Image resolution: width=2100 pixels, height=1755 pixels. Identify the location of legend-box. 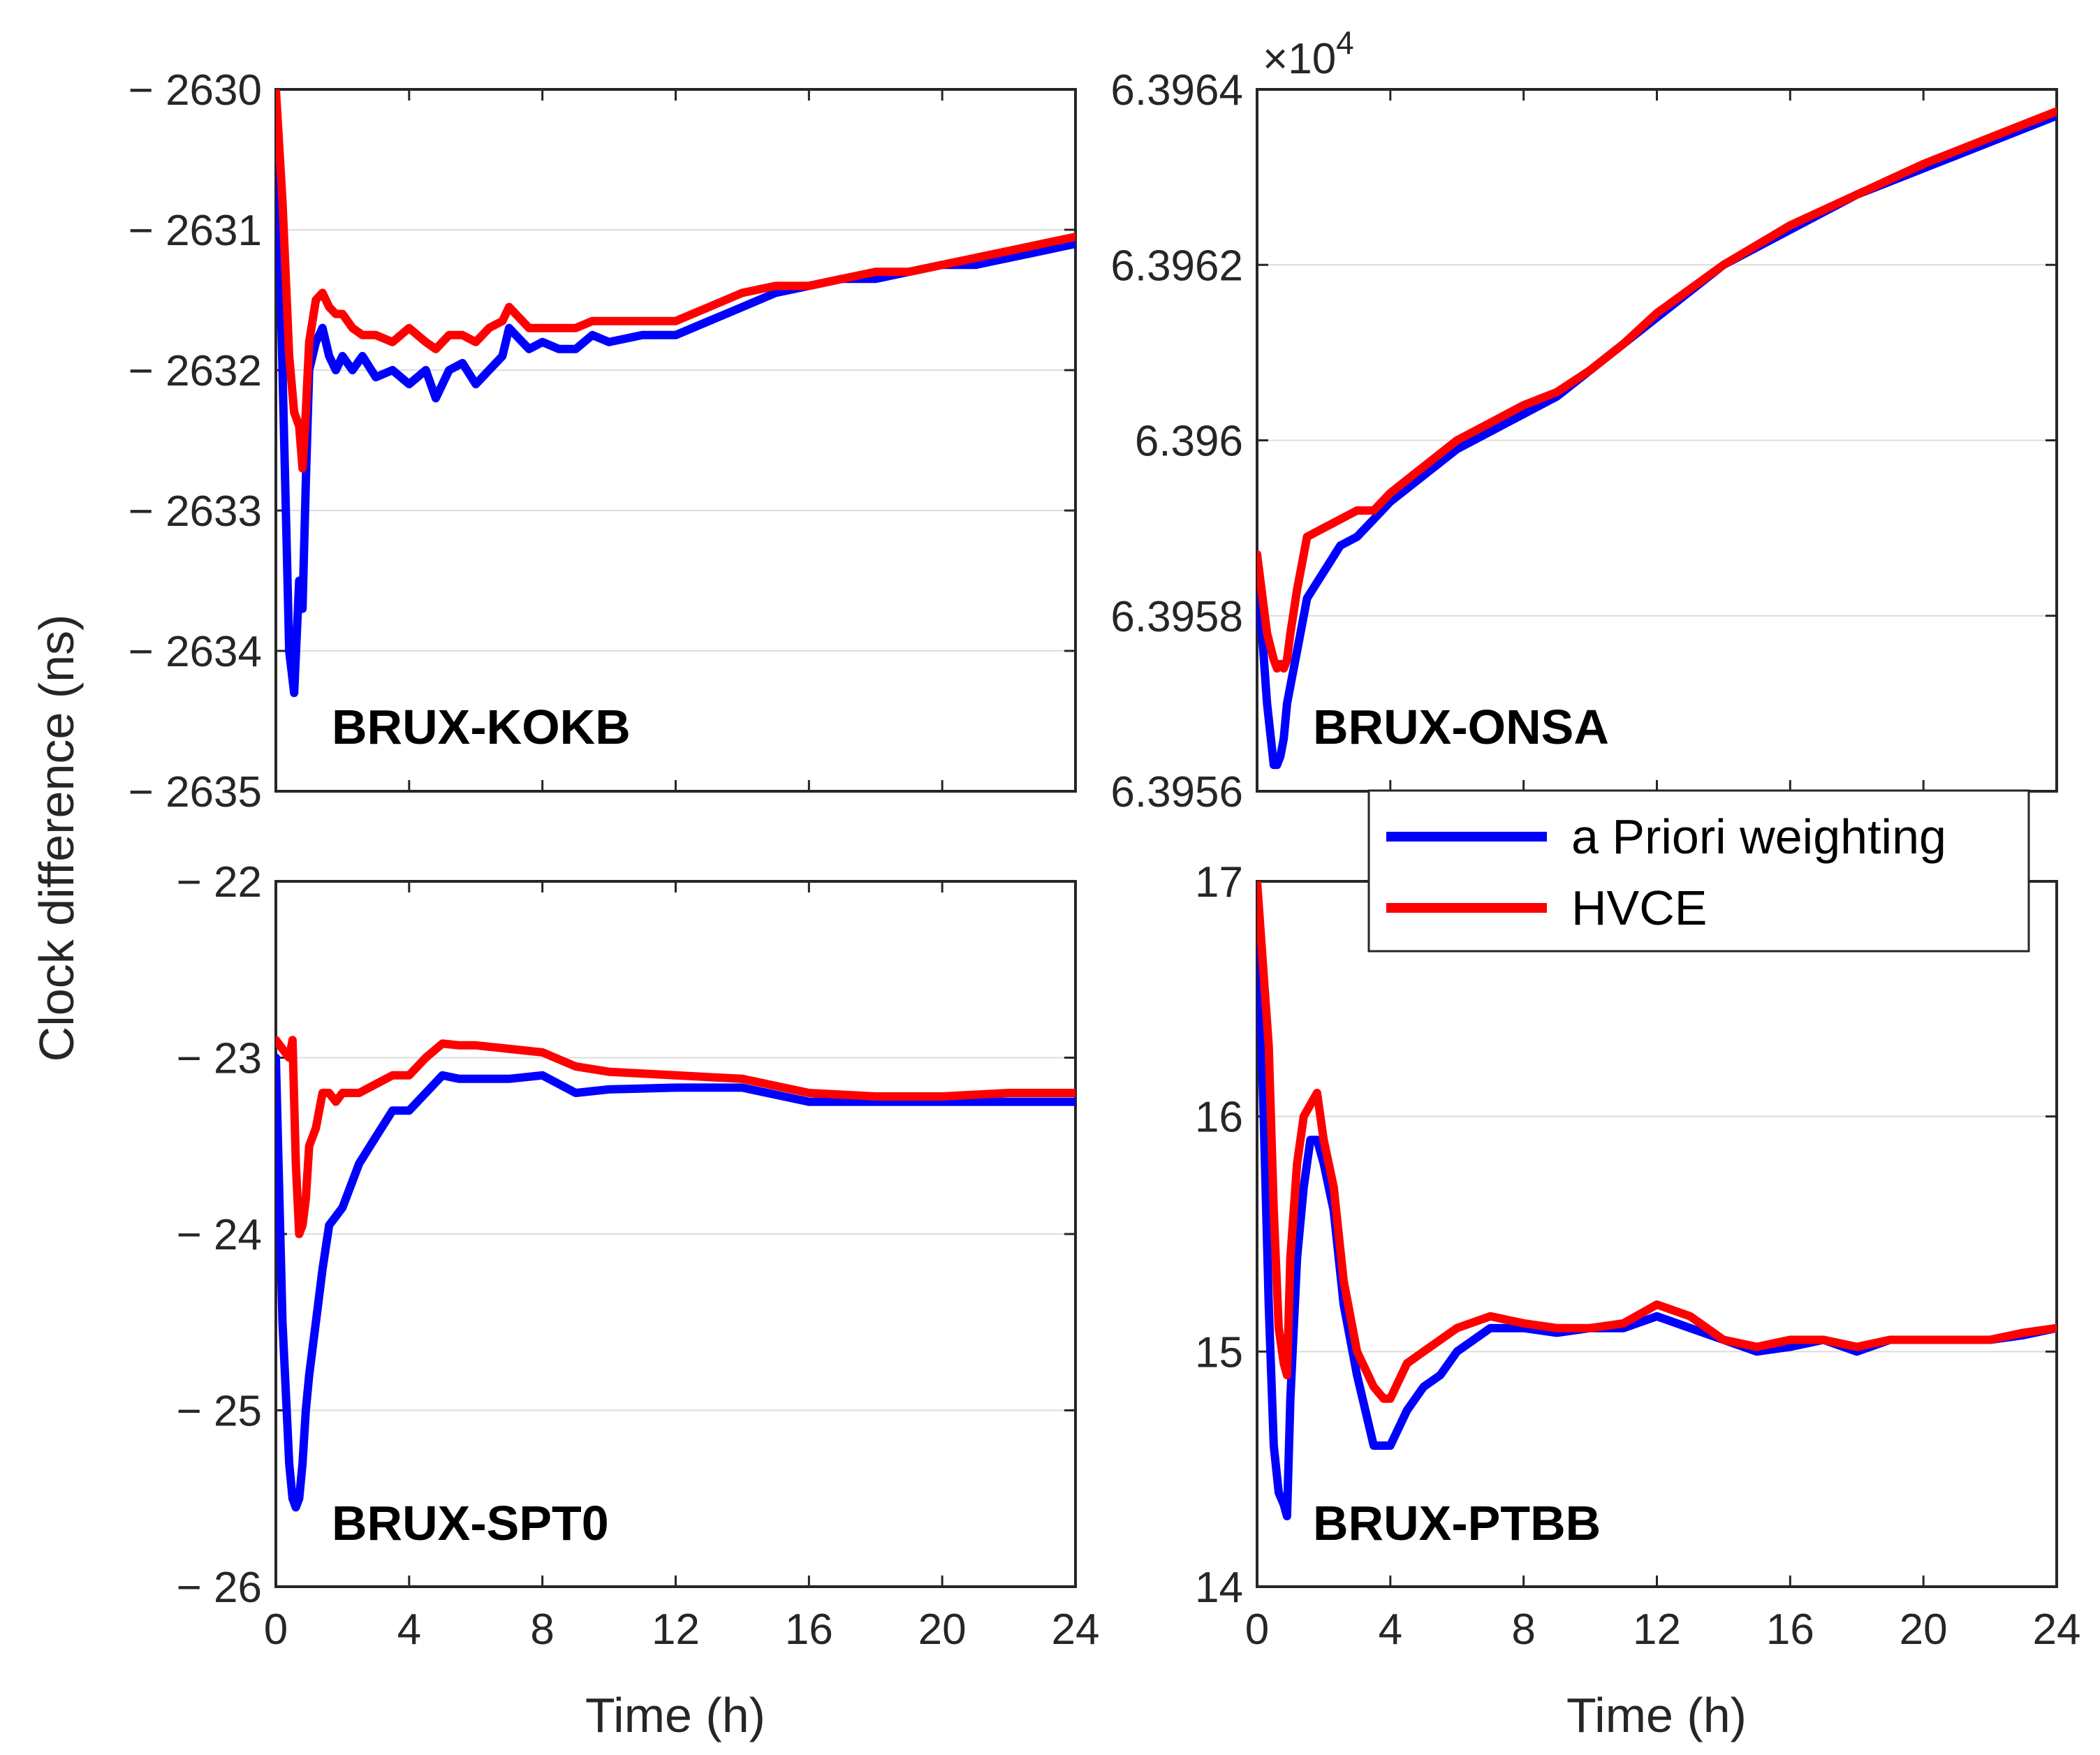
(1699, 871).